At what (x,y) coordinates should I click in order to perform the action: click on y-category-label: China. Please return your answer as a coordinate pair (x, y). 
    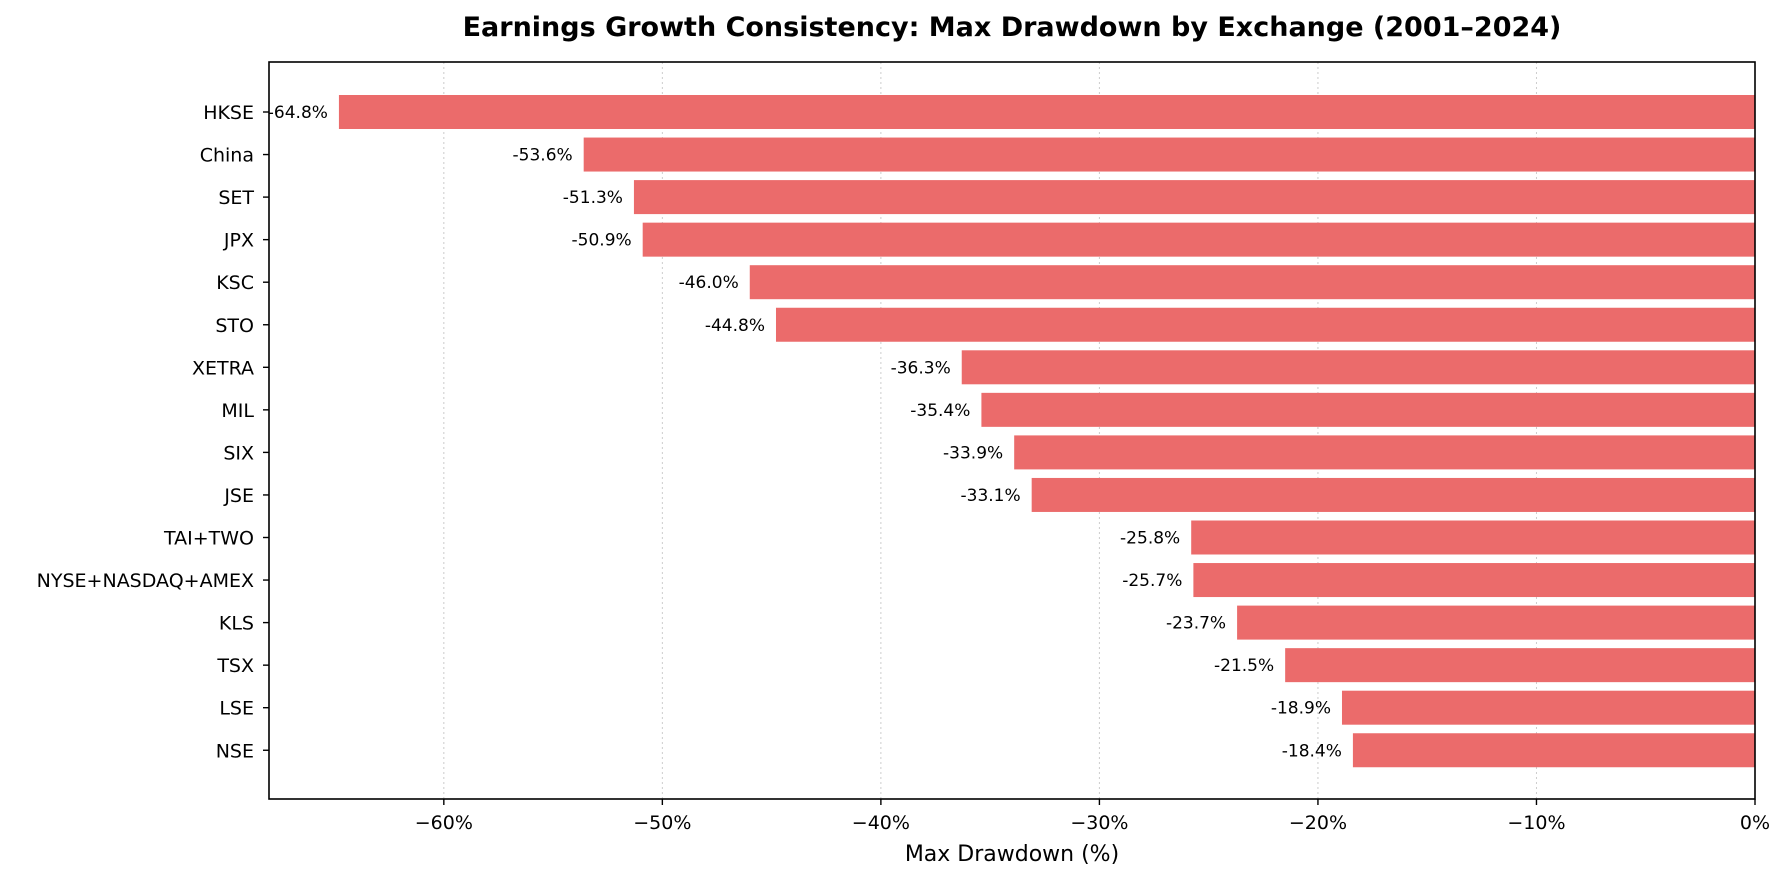
    Looking at the image, I should click on (227, 156).